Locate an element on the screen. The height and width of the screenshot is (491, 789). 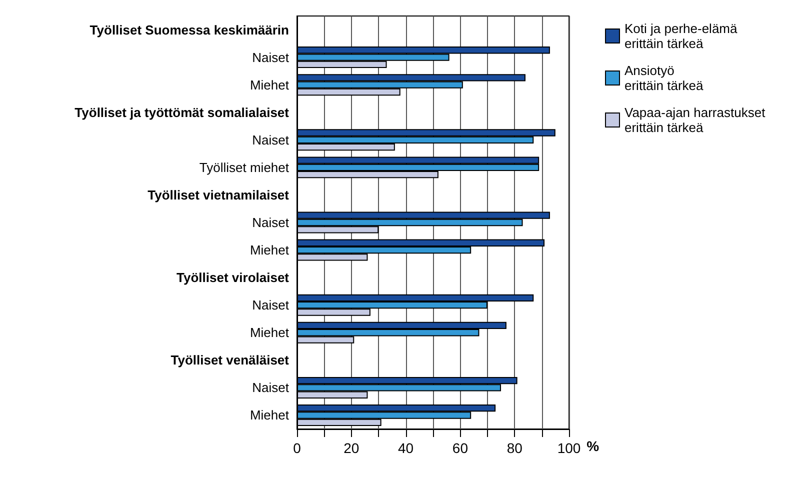
x-tick-label: 100 is located at coordinates (569, 448).